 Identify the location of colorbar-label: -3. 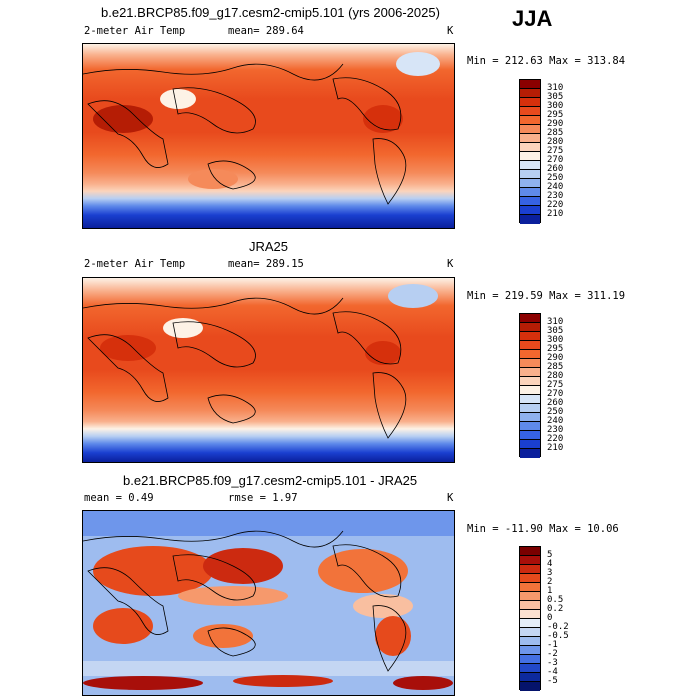
(552, 663).